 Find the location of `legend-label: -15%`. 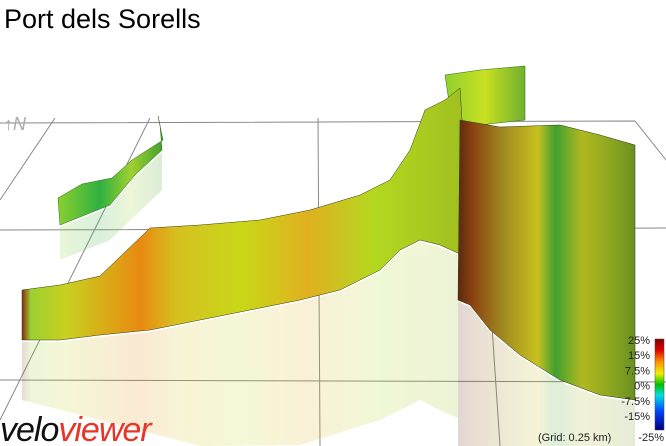

legend-label: -15% is located at coordinates (637, 417).